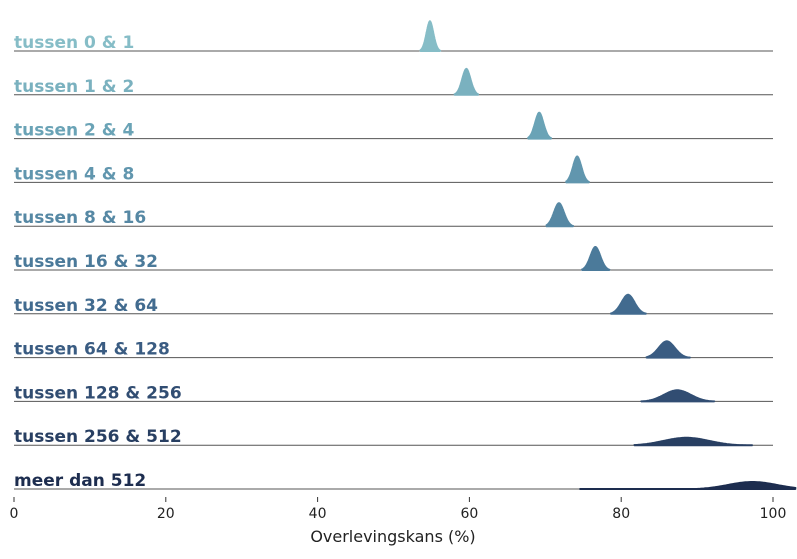  What do you see at coordinates (393, 304) in the screenshot?
I see `ridge-row: tussen 32 & 64` at bounding box center [393, 304].